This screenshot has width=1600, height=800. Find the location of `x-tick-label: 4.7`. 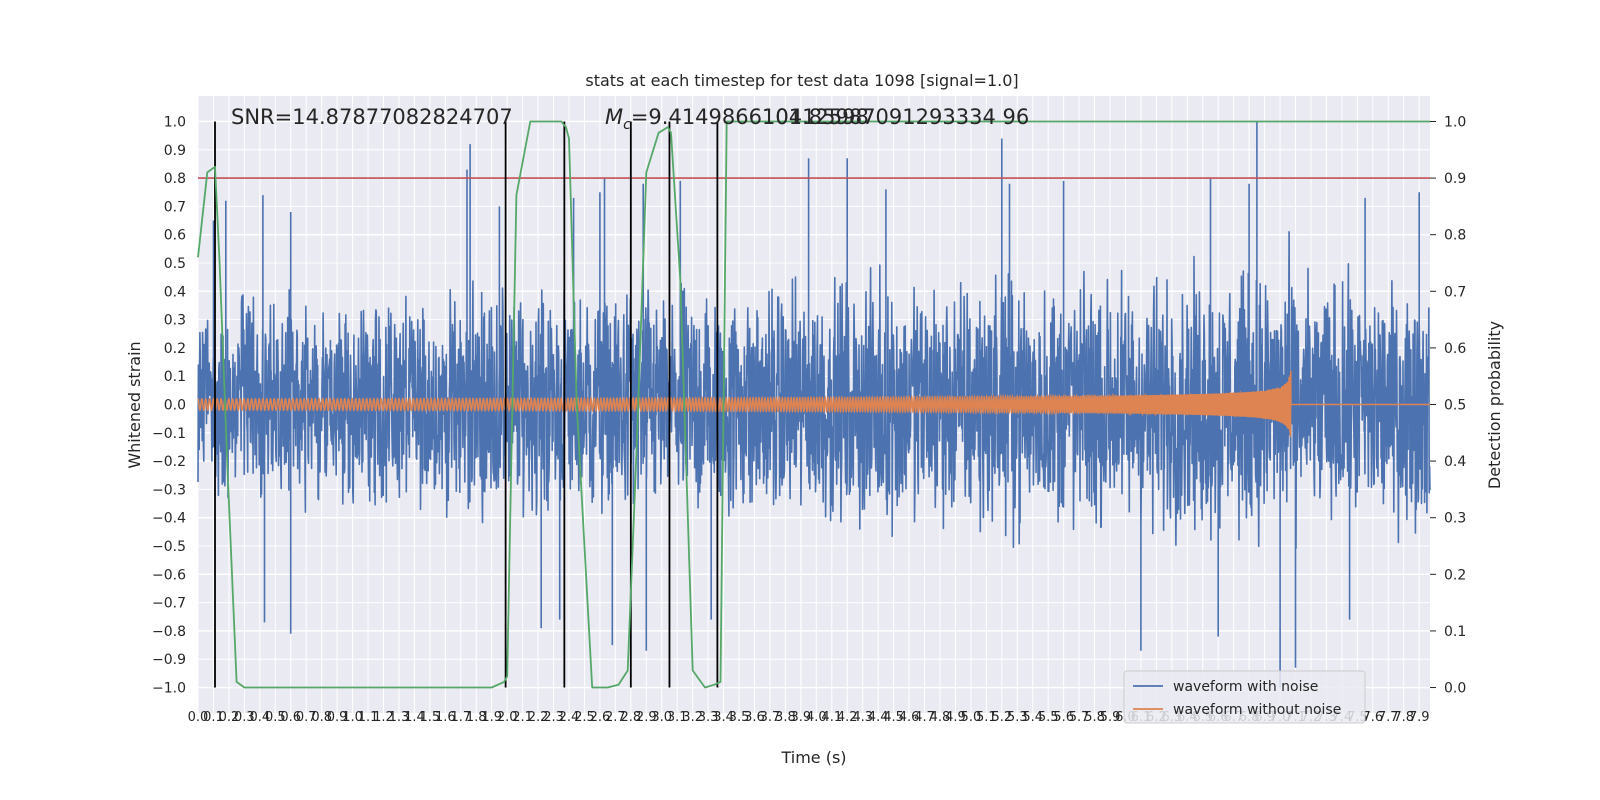

x-tick-label: 4.7 is located at coordinates (924, 717).